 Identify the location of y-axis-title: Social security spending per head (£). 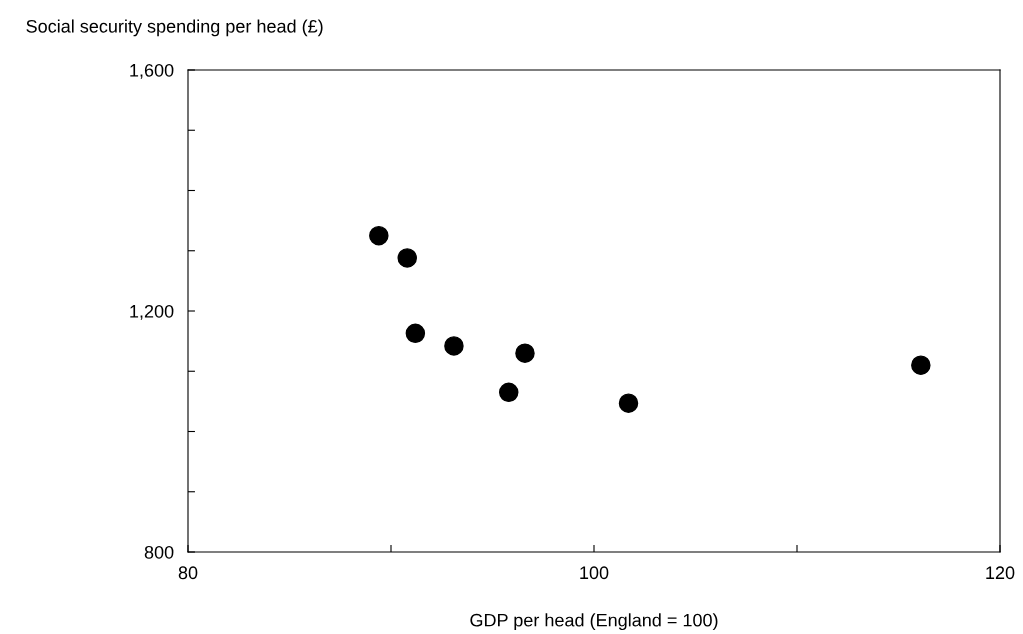
(174, 28).